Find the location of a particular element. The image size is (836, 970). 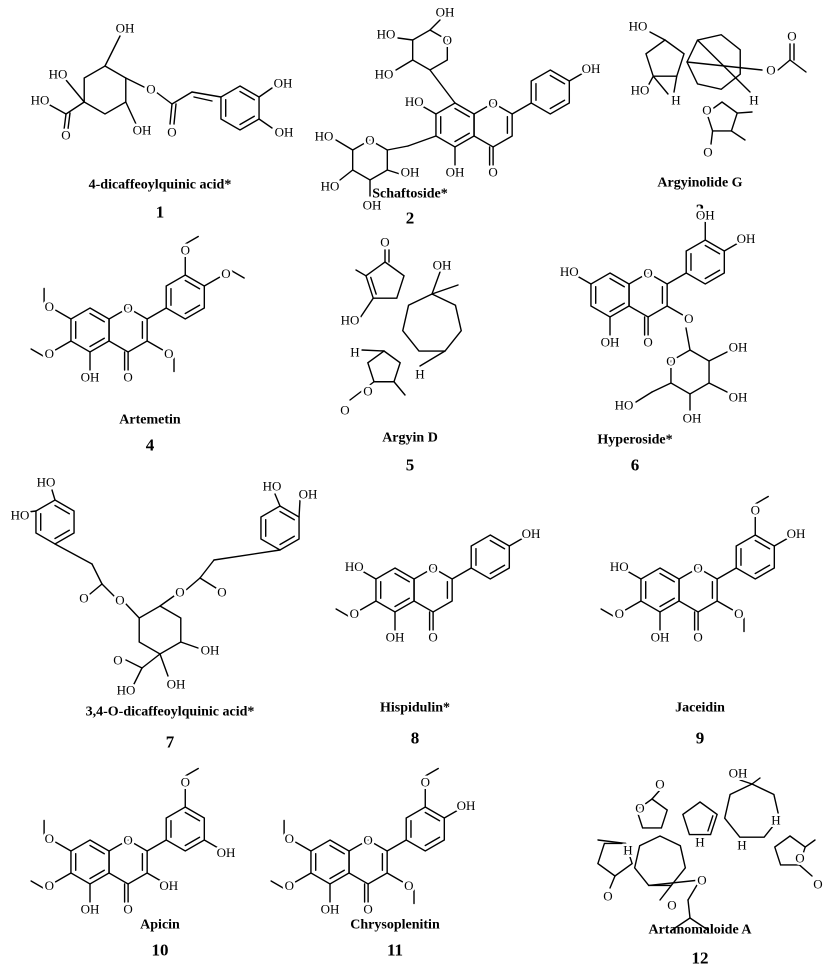

compound-number: 8 is located at coordinates (415, 738).